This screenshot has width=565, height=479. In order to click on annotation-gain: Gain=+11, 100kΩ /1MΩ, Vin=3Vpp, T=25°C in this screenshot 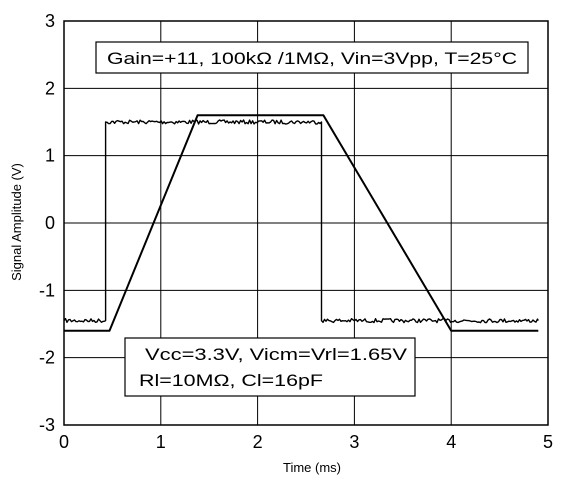, I will do `click(312, 57)`.